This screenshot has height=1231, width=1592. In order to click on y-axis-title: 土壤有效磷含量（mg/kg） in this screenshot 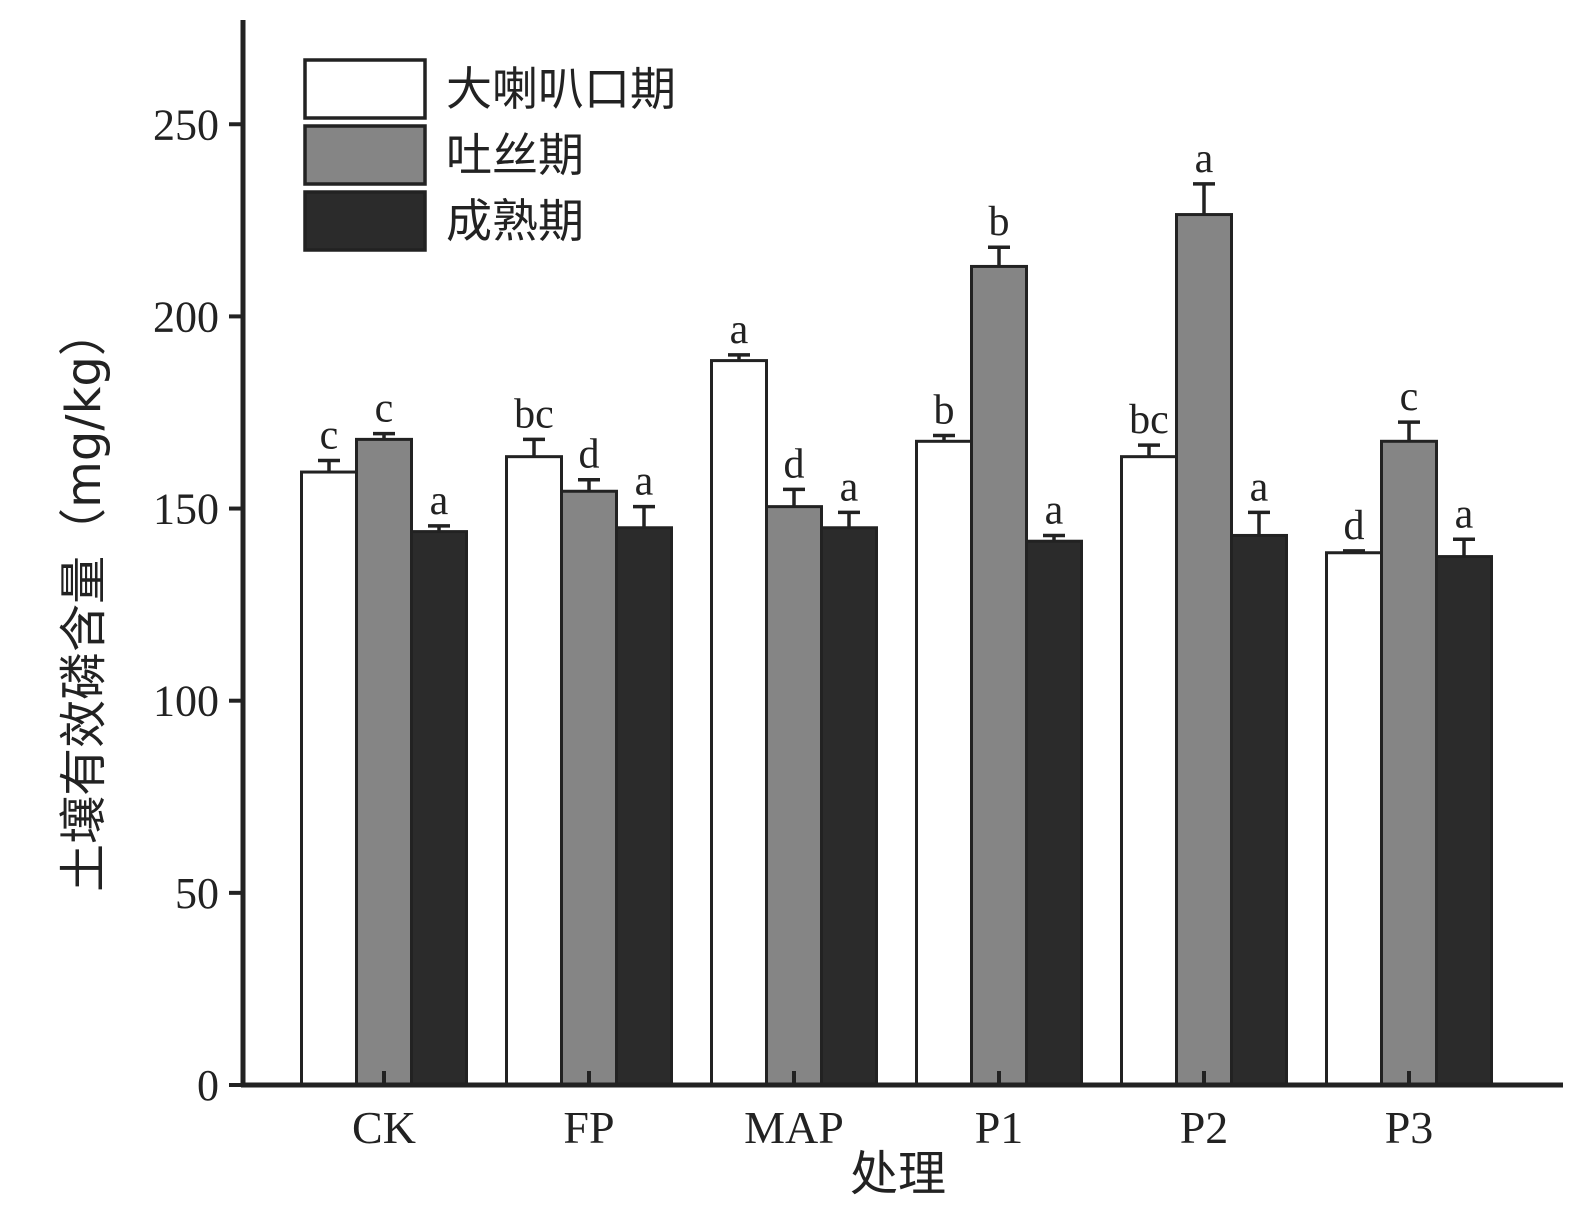, I will do `click(84, 600)`.